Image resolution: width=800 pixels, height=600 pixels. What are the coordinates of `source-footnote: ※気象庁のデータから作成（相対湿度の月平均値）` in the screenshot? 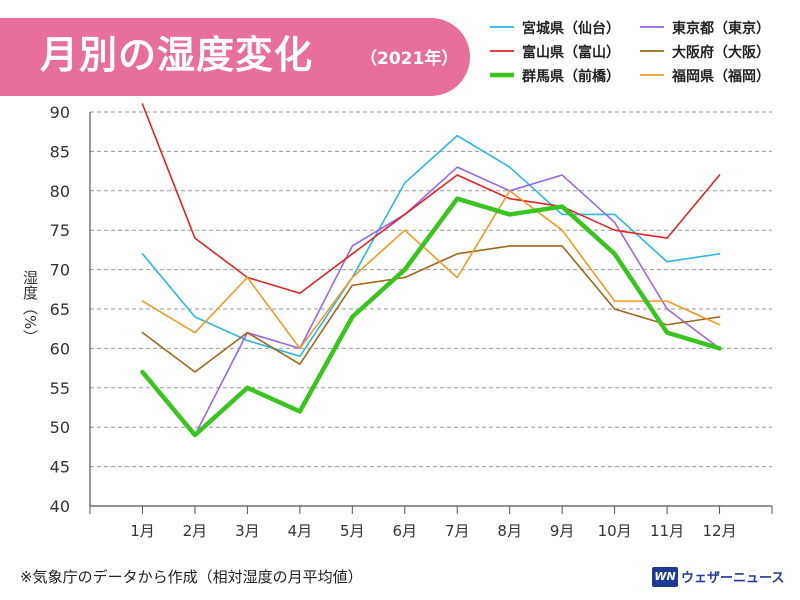 It's located at (191, 577).